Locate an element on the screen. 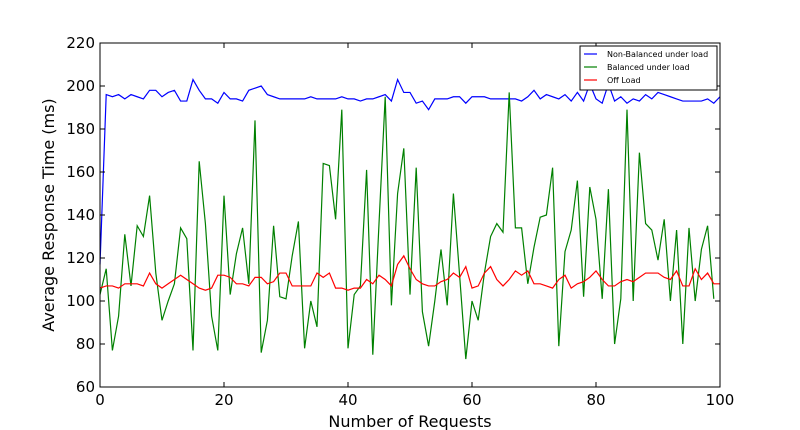  x-tick-label: 0 is located at coordinates (100, 400).